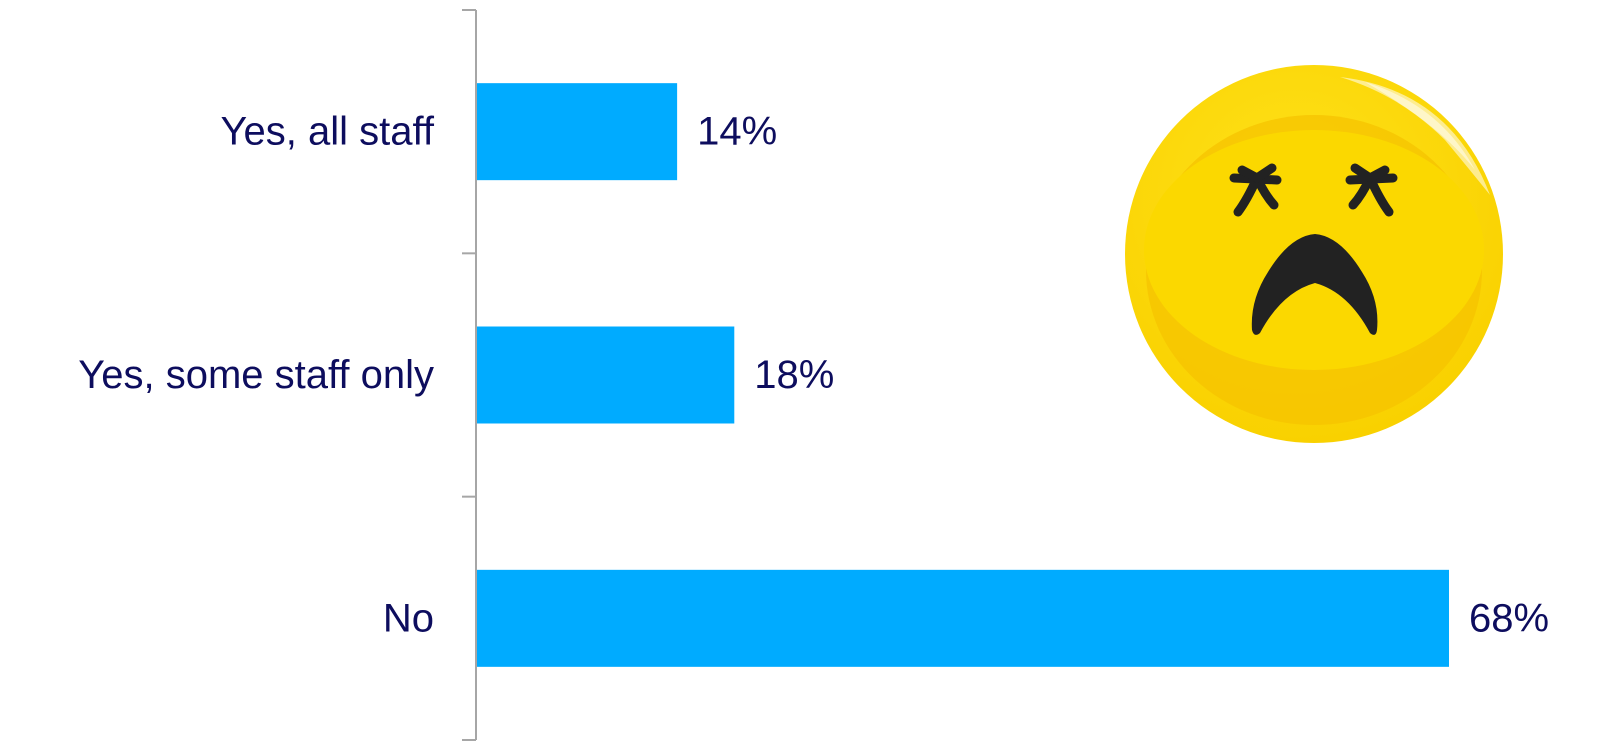 This screenshot has height=755, width=1599. What do you see at coordinates (469, 375) in the screenshot?
I see `chart-axis` at bounding box center [469, 375].